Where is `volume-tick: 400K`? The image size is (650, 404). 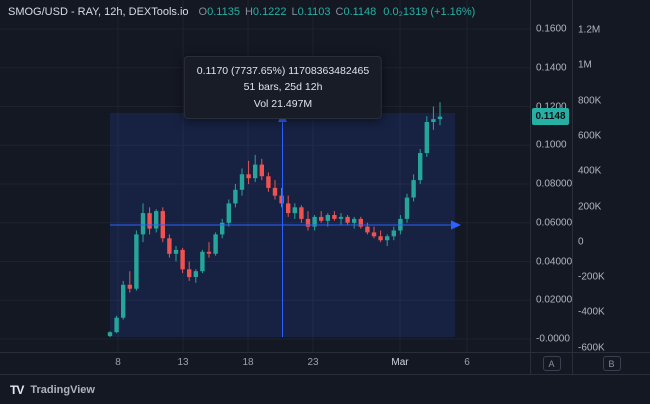 volume-tick: 400K is located at coordinates (590, 171).